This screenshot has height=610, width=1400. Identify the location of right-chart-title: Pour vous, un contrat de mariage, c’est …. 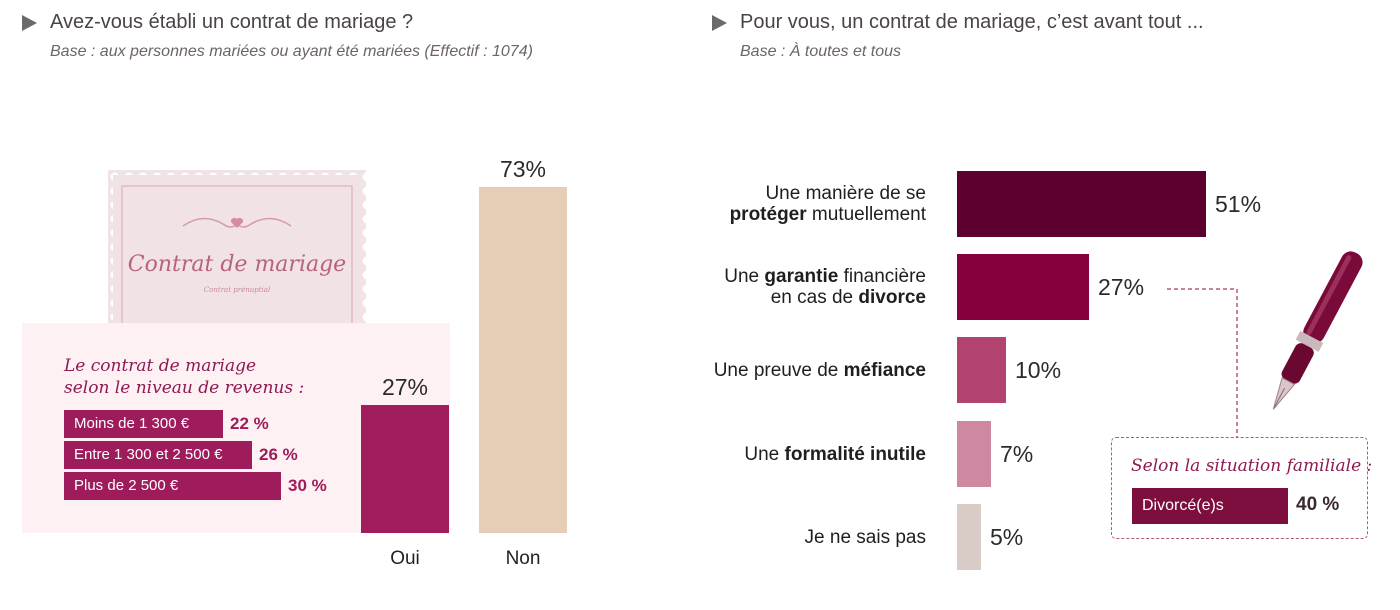
(972, 22).